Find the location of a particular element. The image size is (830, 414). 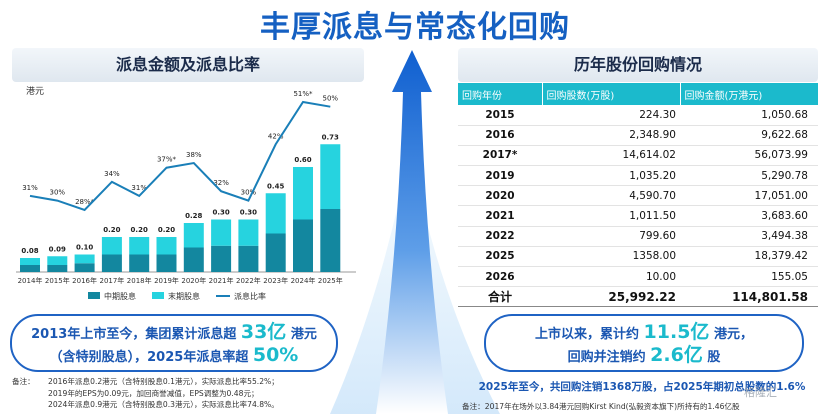

bar-total-label: 0.10 is located at coordinates (84, 248).